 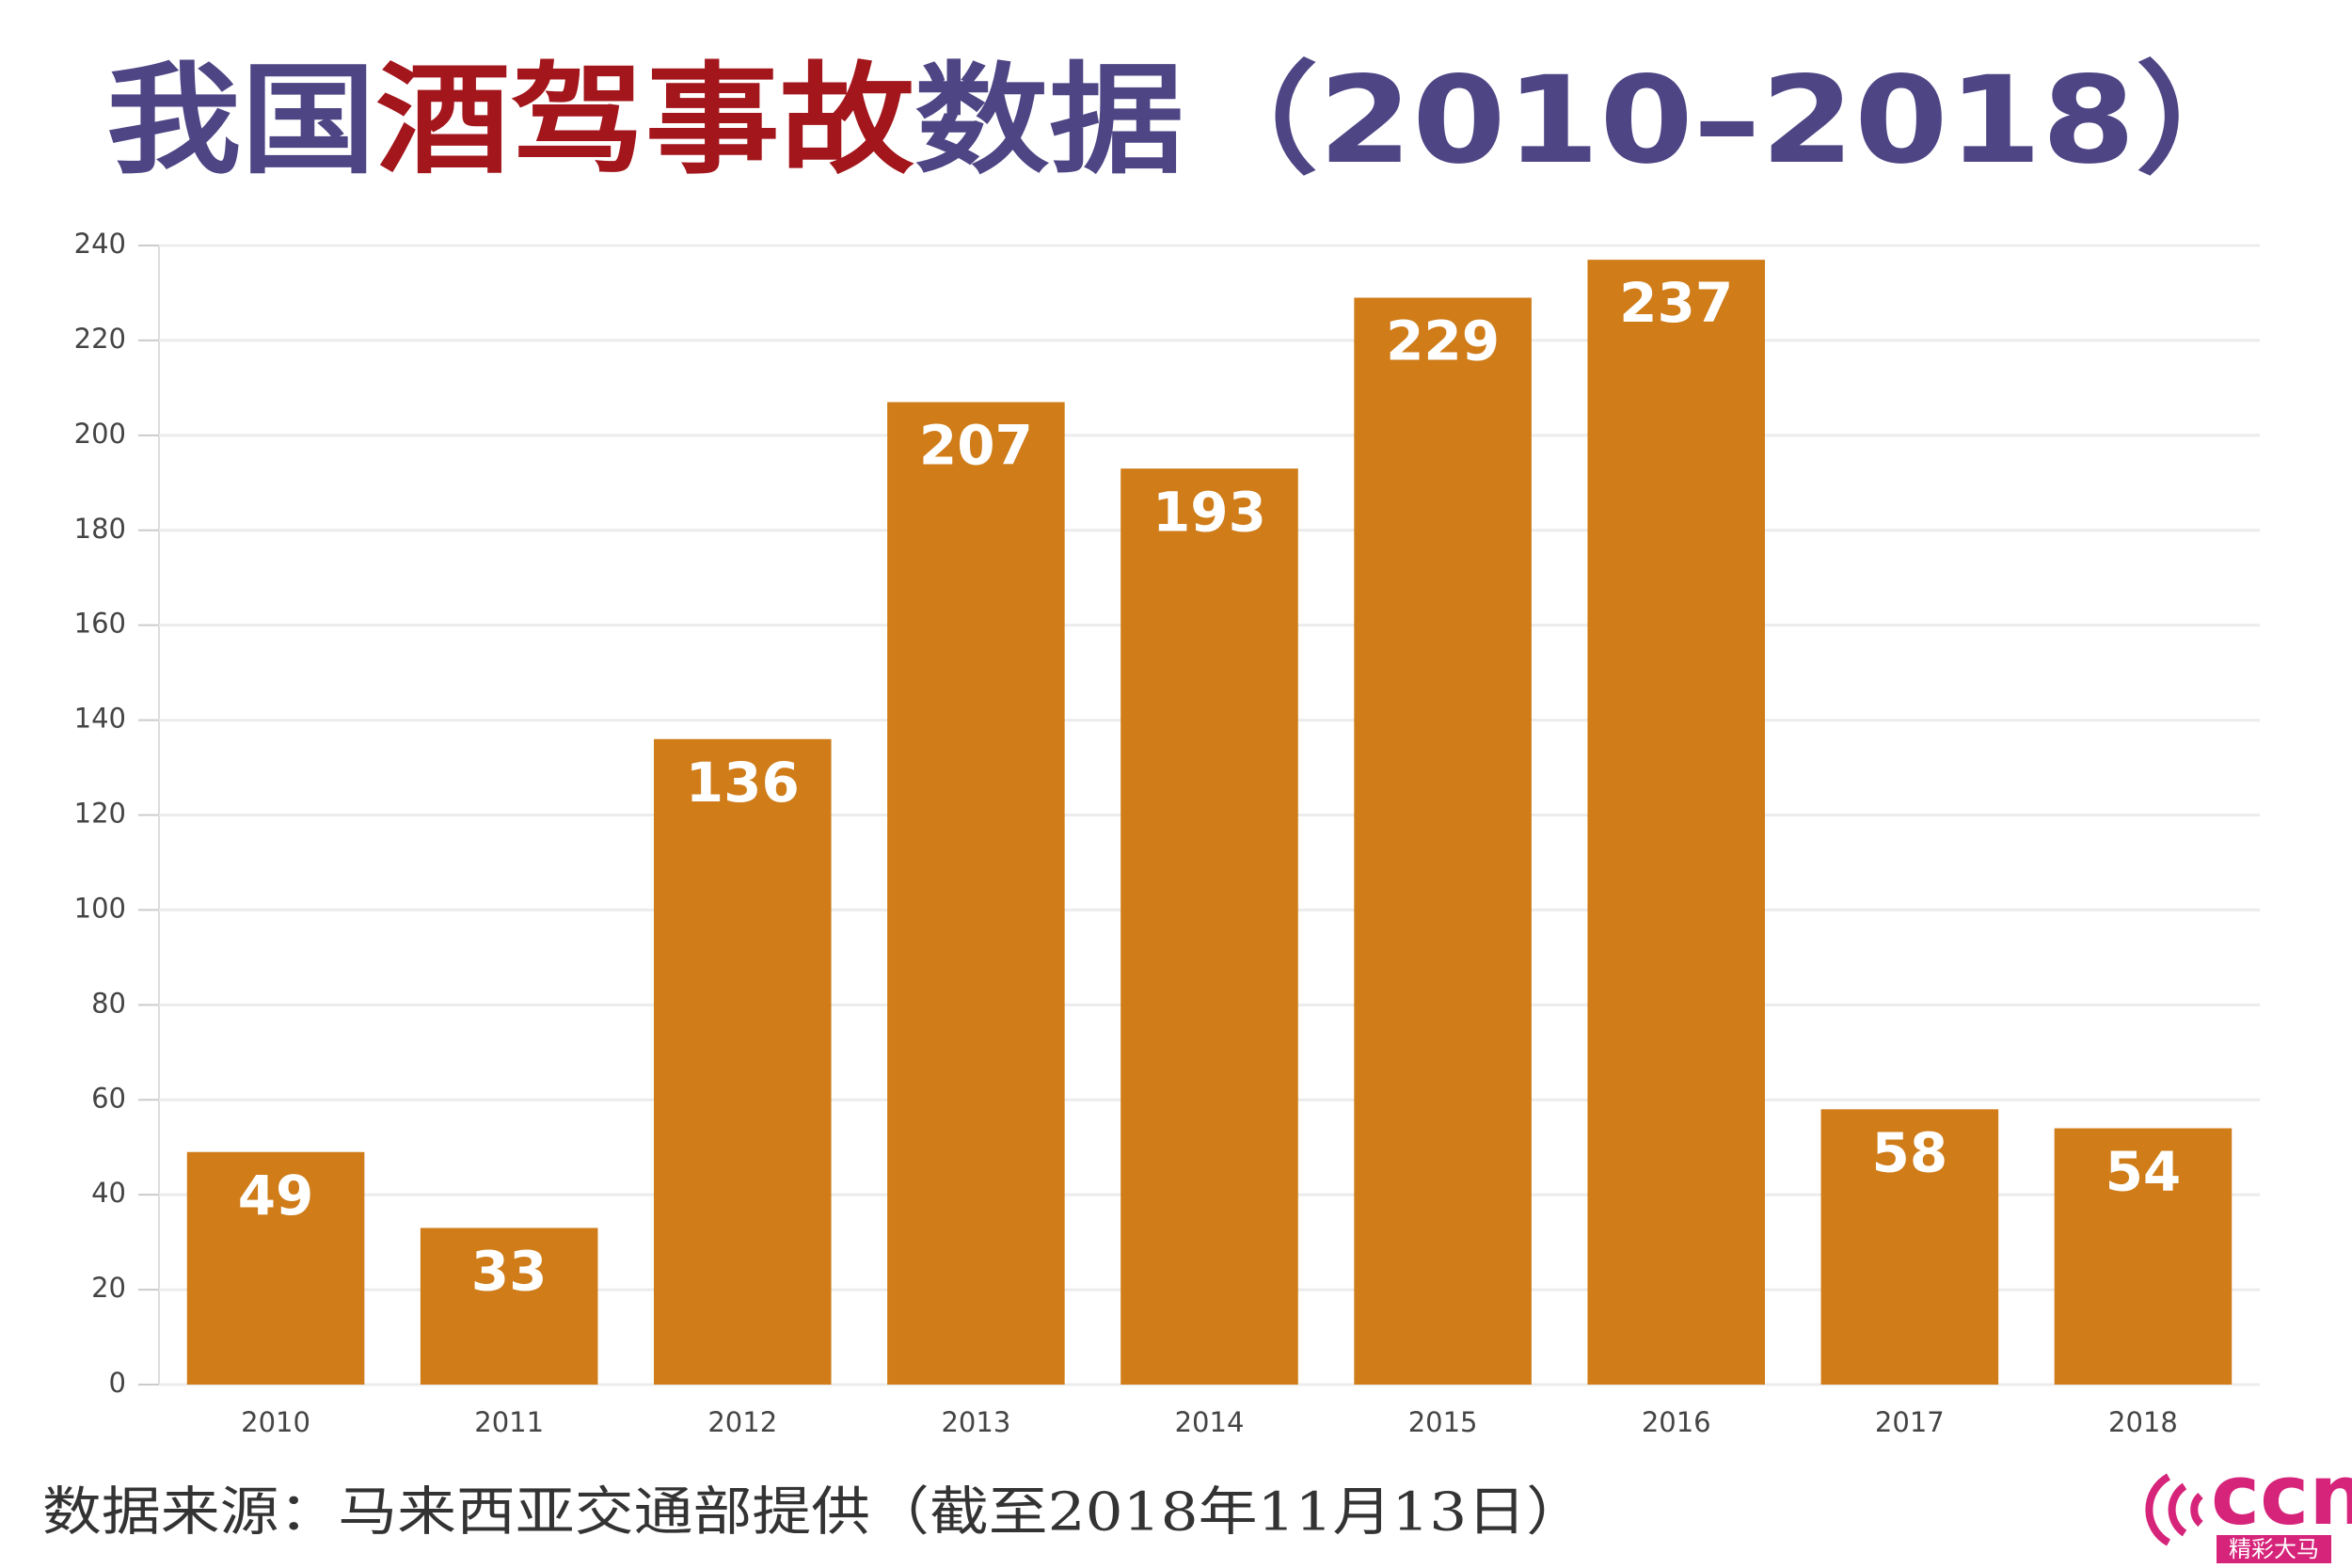 I want to click on y-tick-label: 20, so click(x=108, y=1288).